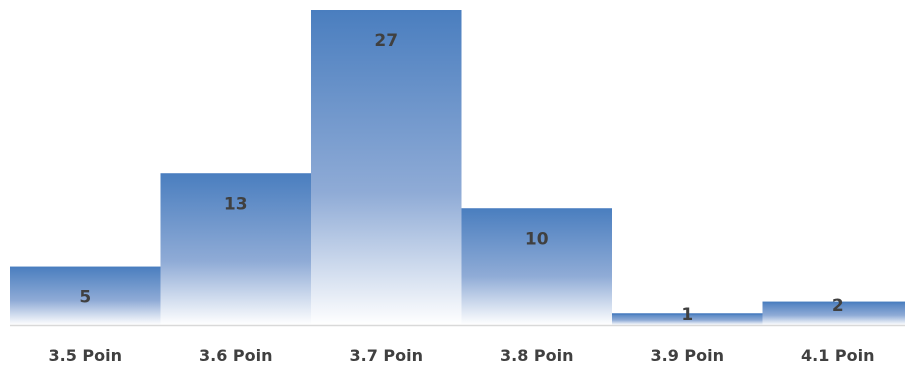  Describe the element at coordinates (687, 355) in the screenshot. I see `x-tick-label: 3.9 Poin` at that location.